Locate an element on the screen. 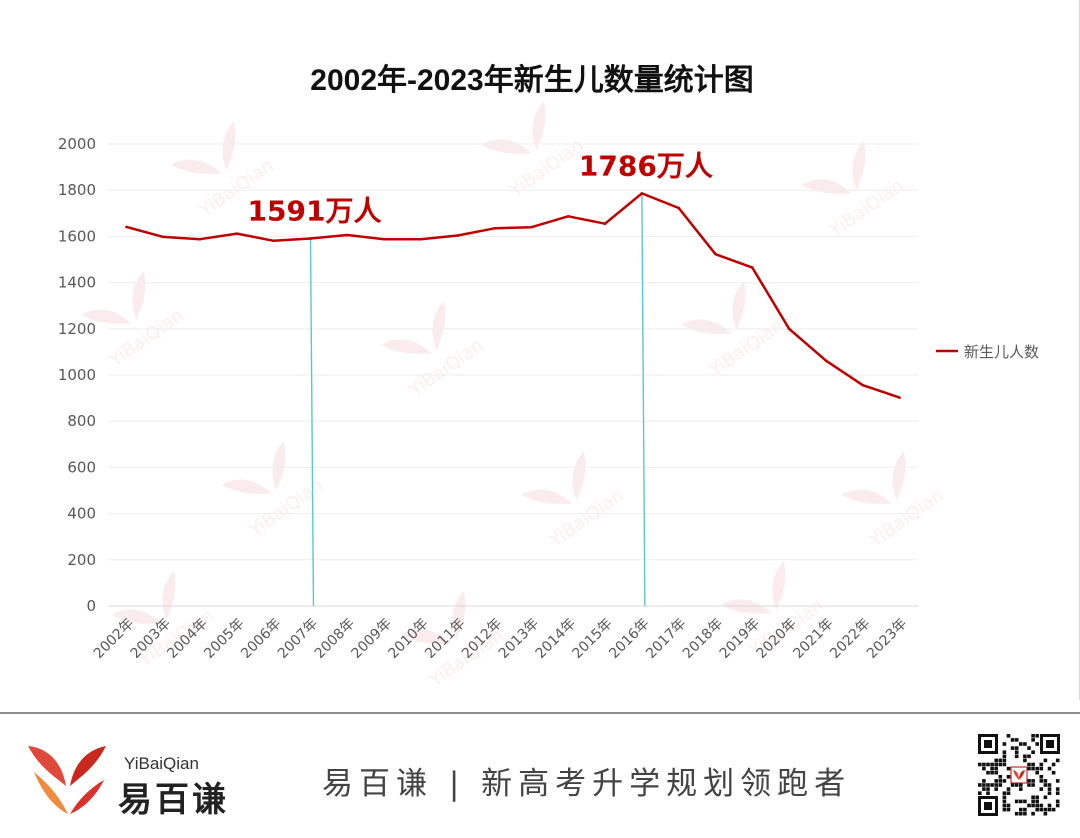  annotation-label: 1786万人 is located at coordinates (646, 165).